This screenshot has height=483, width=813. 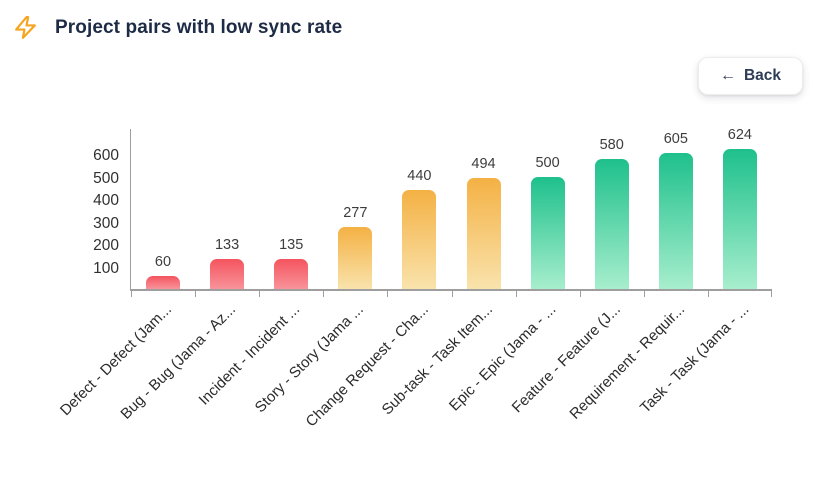 What do you see at coordinates (163, 261) in the screenshot?
I see `bar-value-label: 60` at bounding box center [163, 261].